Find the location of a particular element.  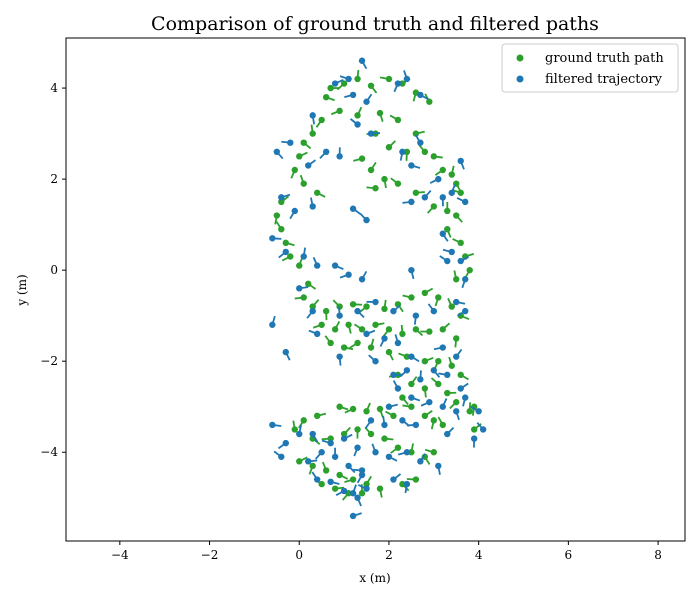

y-axis-ticks: −4 −2 0 2 4 is located at coordinates (53, 270).